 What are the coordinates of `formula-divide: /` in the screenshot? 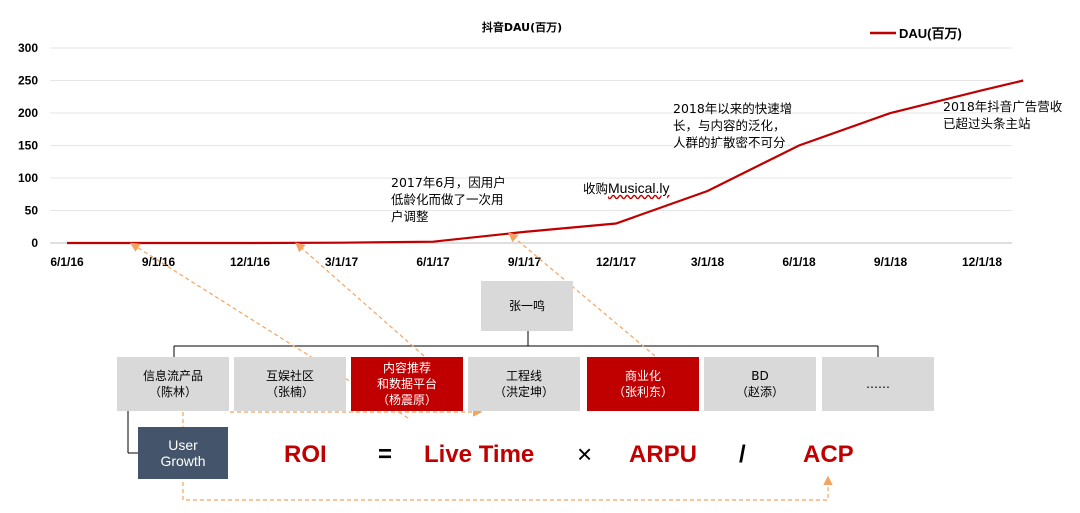 It's located at (742, 454).